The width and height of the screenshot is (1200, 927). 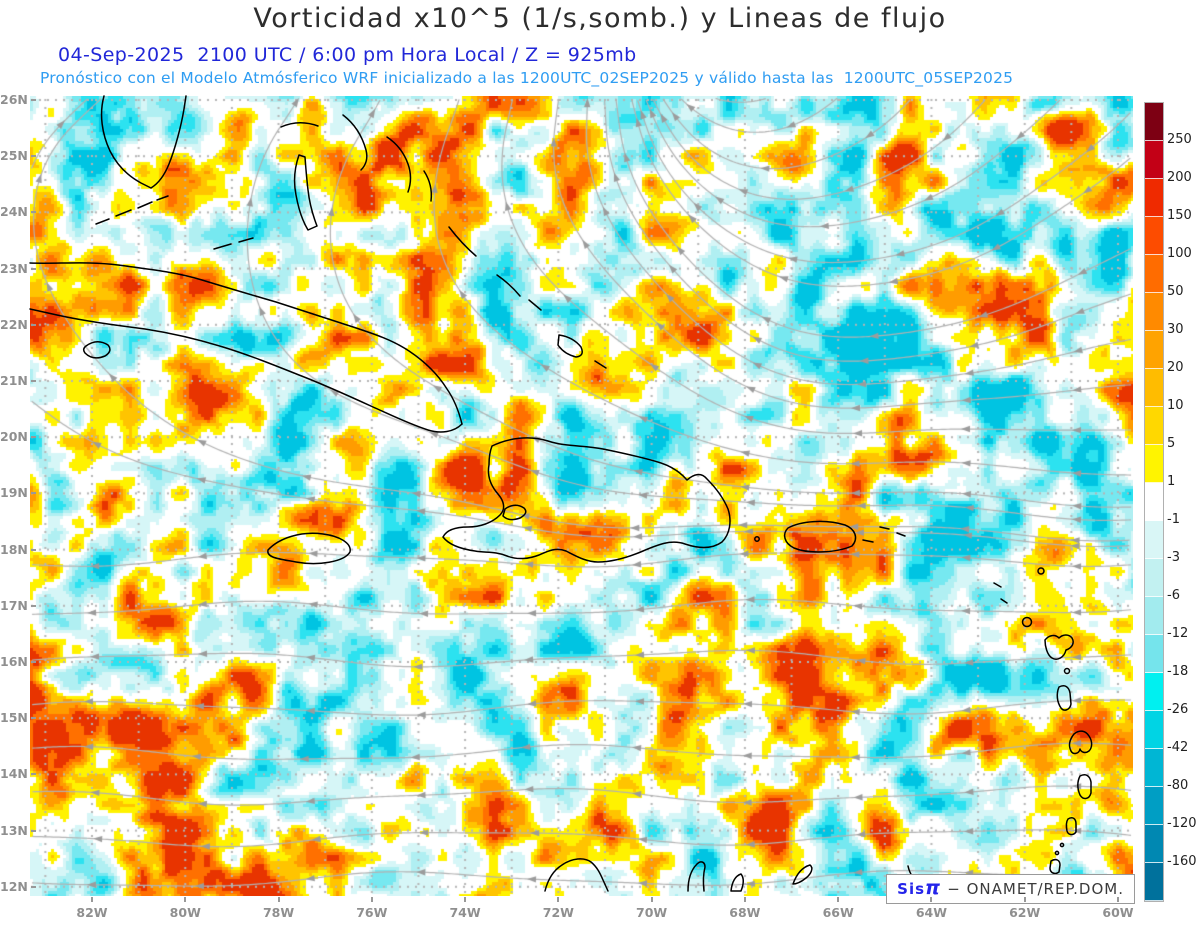 What do you see at coordinates (92, 912) in the screenshot?
I see `lon-label: 82W` at bounding box center [92, 912].